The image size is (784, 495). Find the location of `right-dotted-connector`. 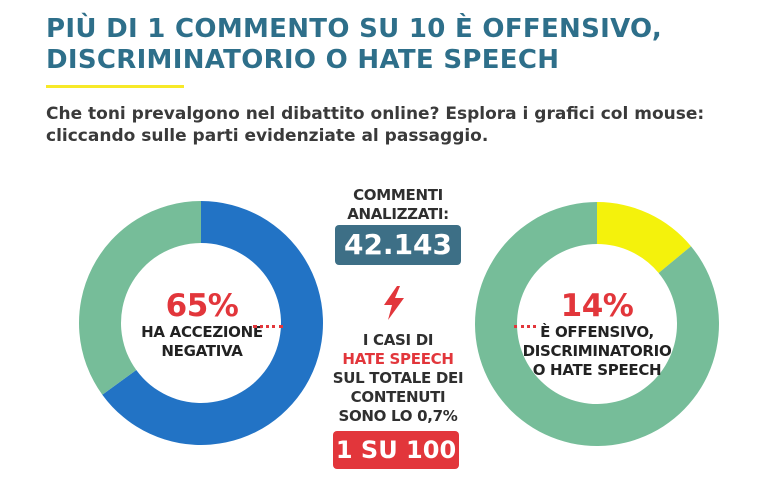

right-dotted-connector is located at coordinates (525, 326).